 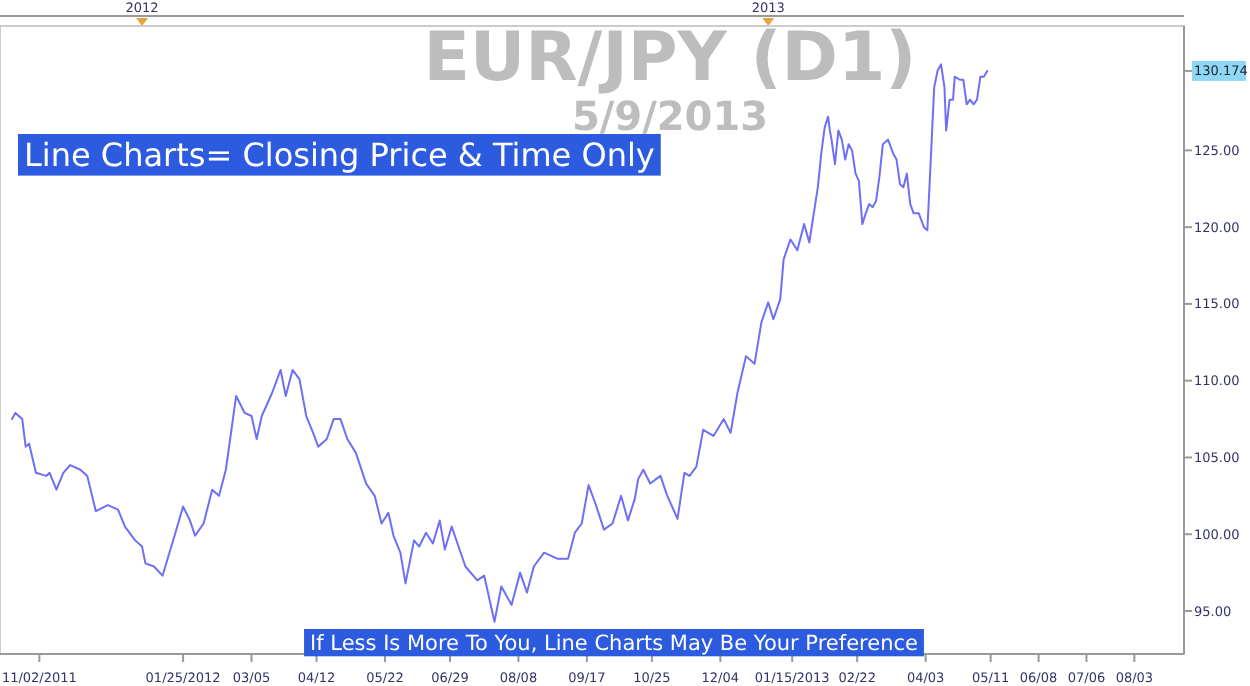 What do you see at coordinates (339, 155) in the screenshot?
I see `annotation: Line Charts= Closing Price & Time Only` at bounding box center [339, 155].